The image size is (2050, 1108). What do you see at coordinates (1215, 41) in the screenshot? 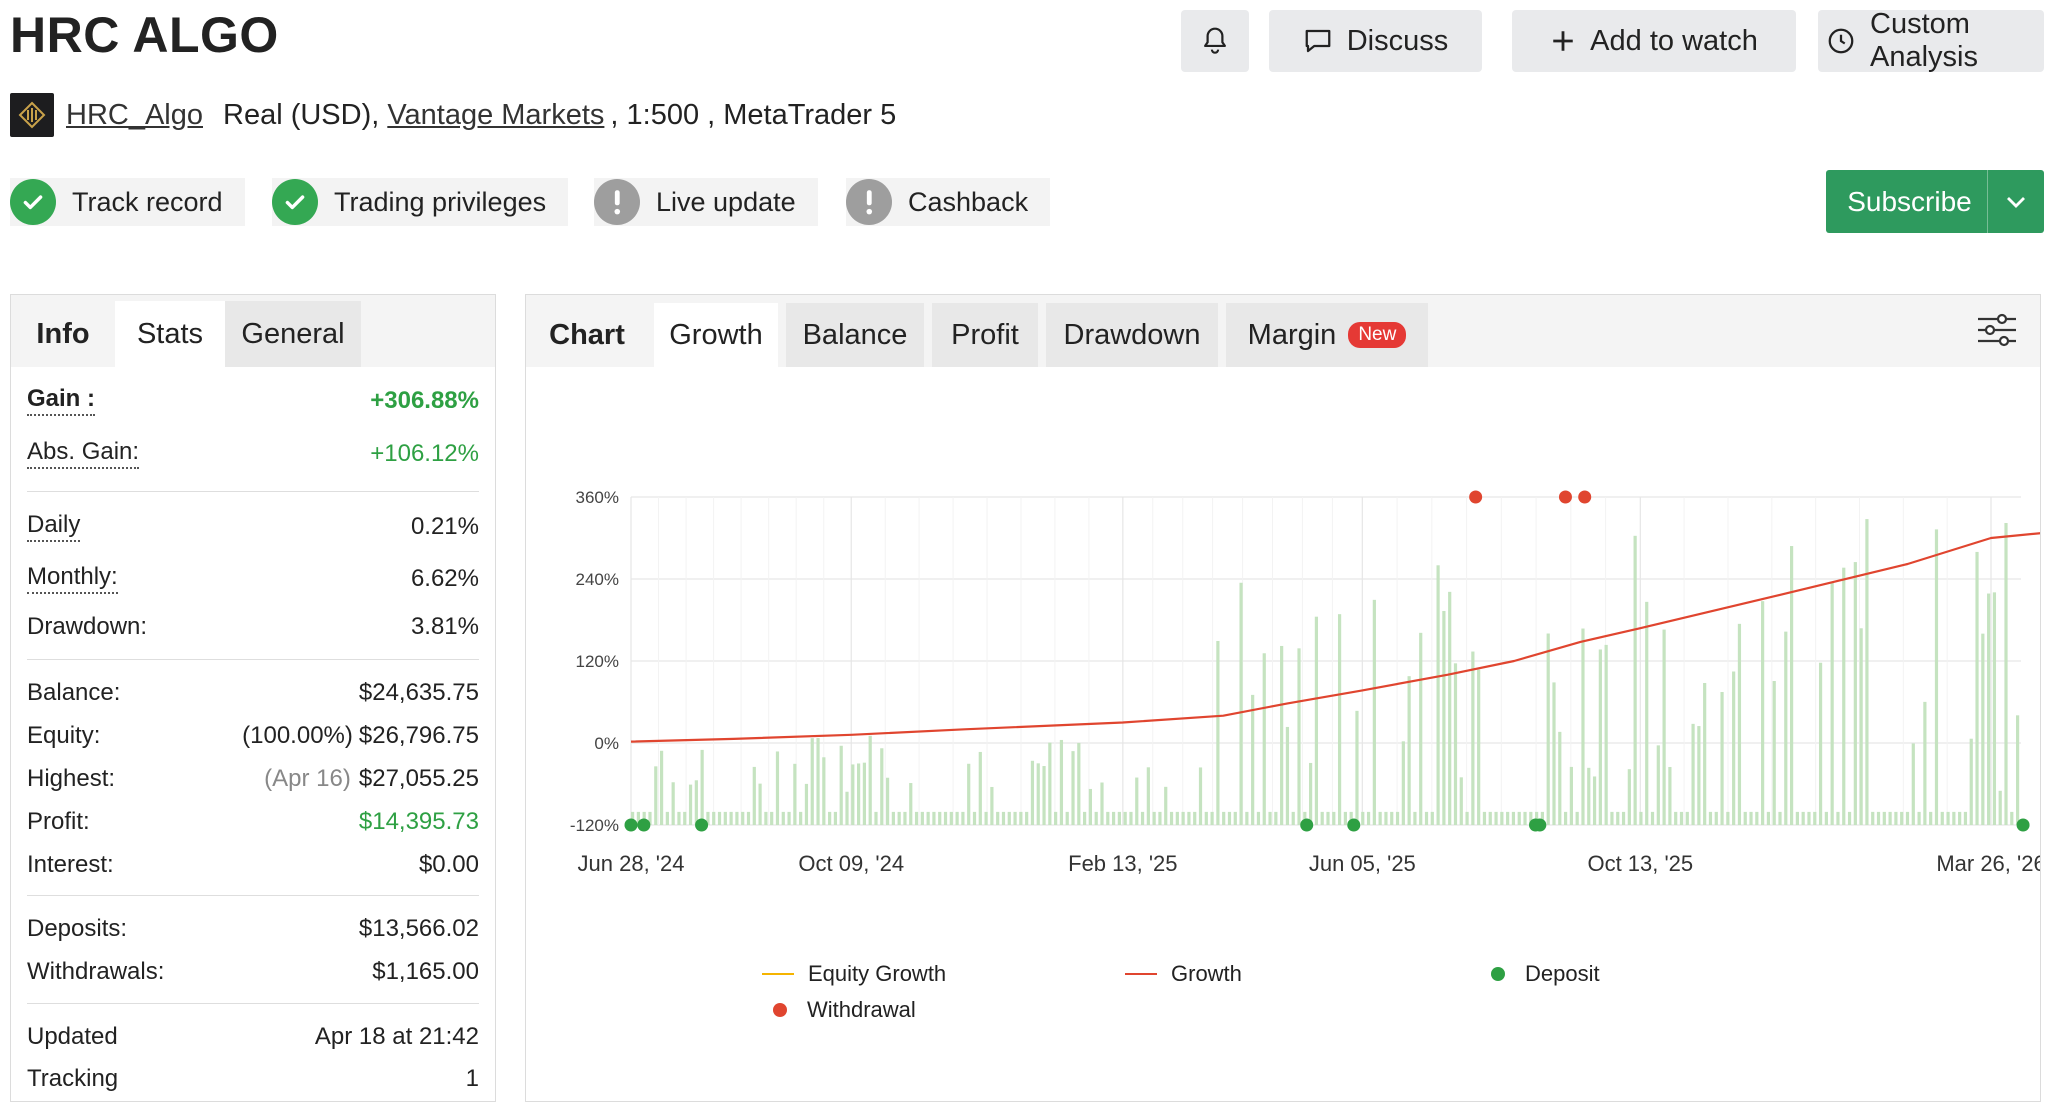
I see `notification-button` at bounding box center [1215, 41].